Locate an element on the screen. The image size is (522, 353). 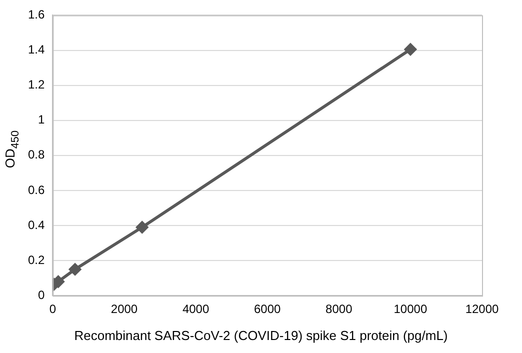
y-tick-label: 1.4 is located at coordinates (36, 49).